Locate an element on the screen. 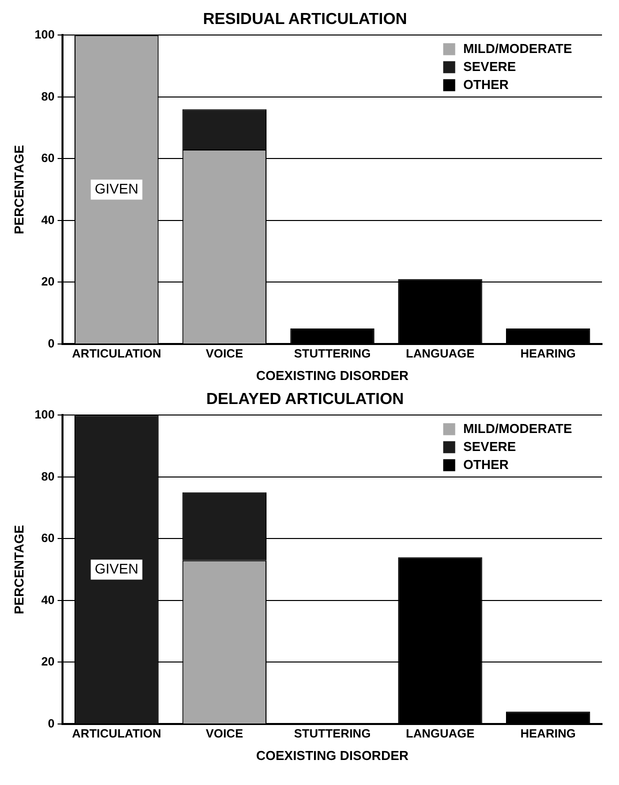 The image size is (619, 785). chart-title: RESIDUAL ARTICULATION is located at coordinates (305, 19).